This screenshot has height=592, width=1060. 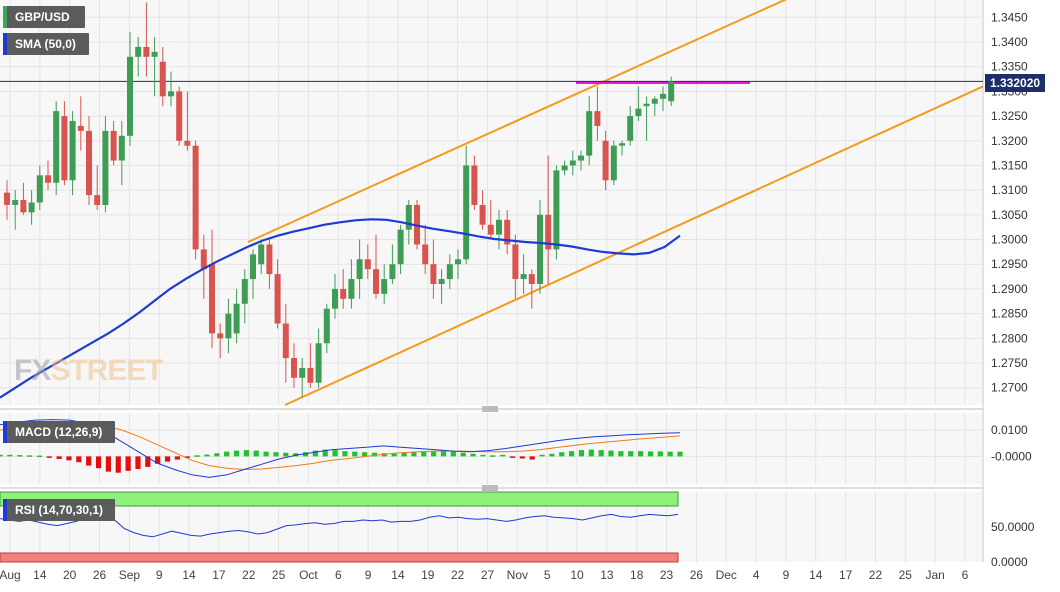 What do you see at coordinates (490, 409) in the screenshot?
I see `macd-divider-handle` at bounding box center [490, 409].